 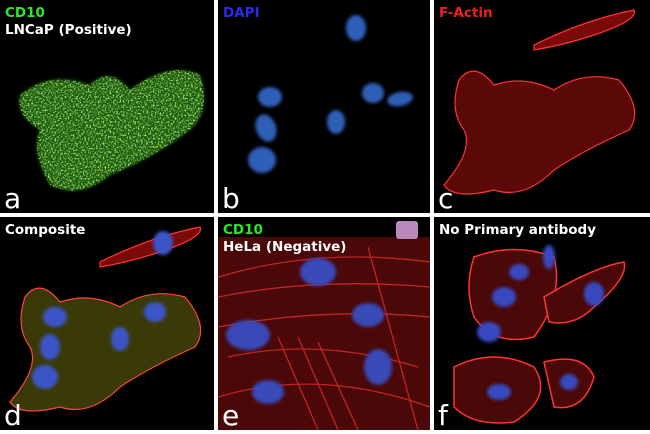 What do you see at coordinates (231, 415) in the screenshot?
I see `panel-letter: e` at bounding box center [231, 415].